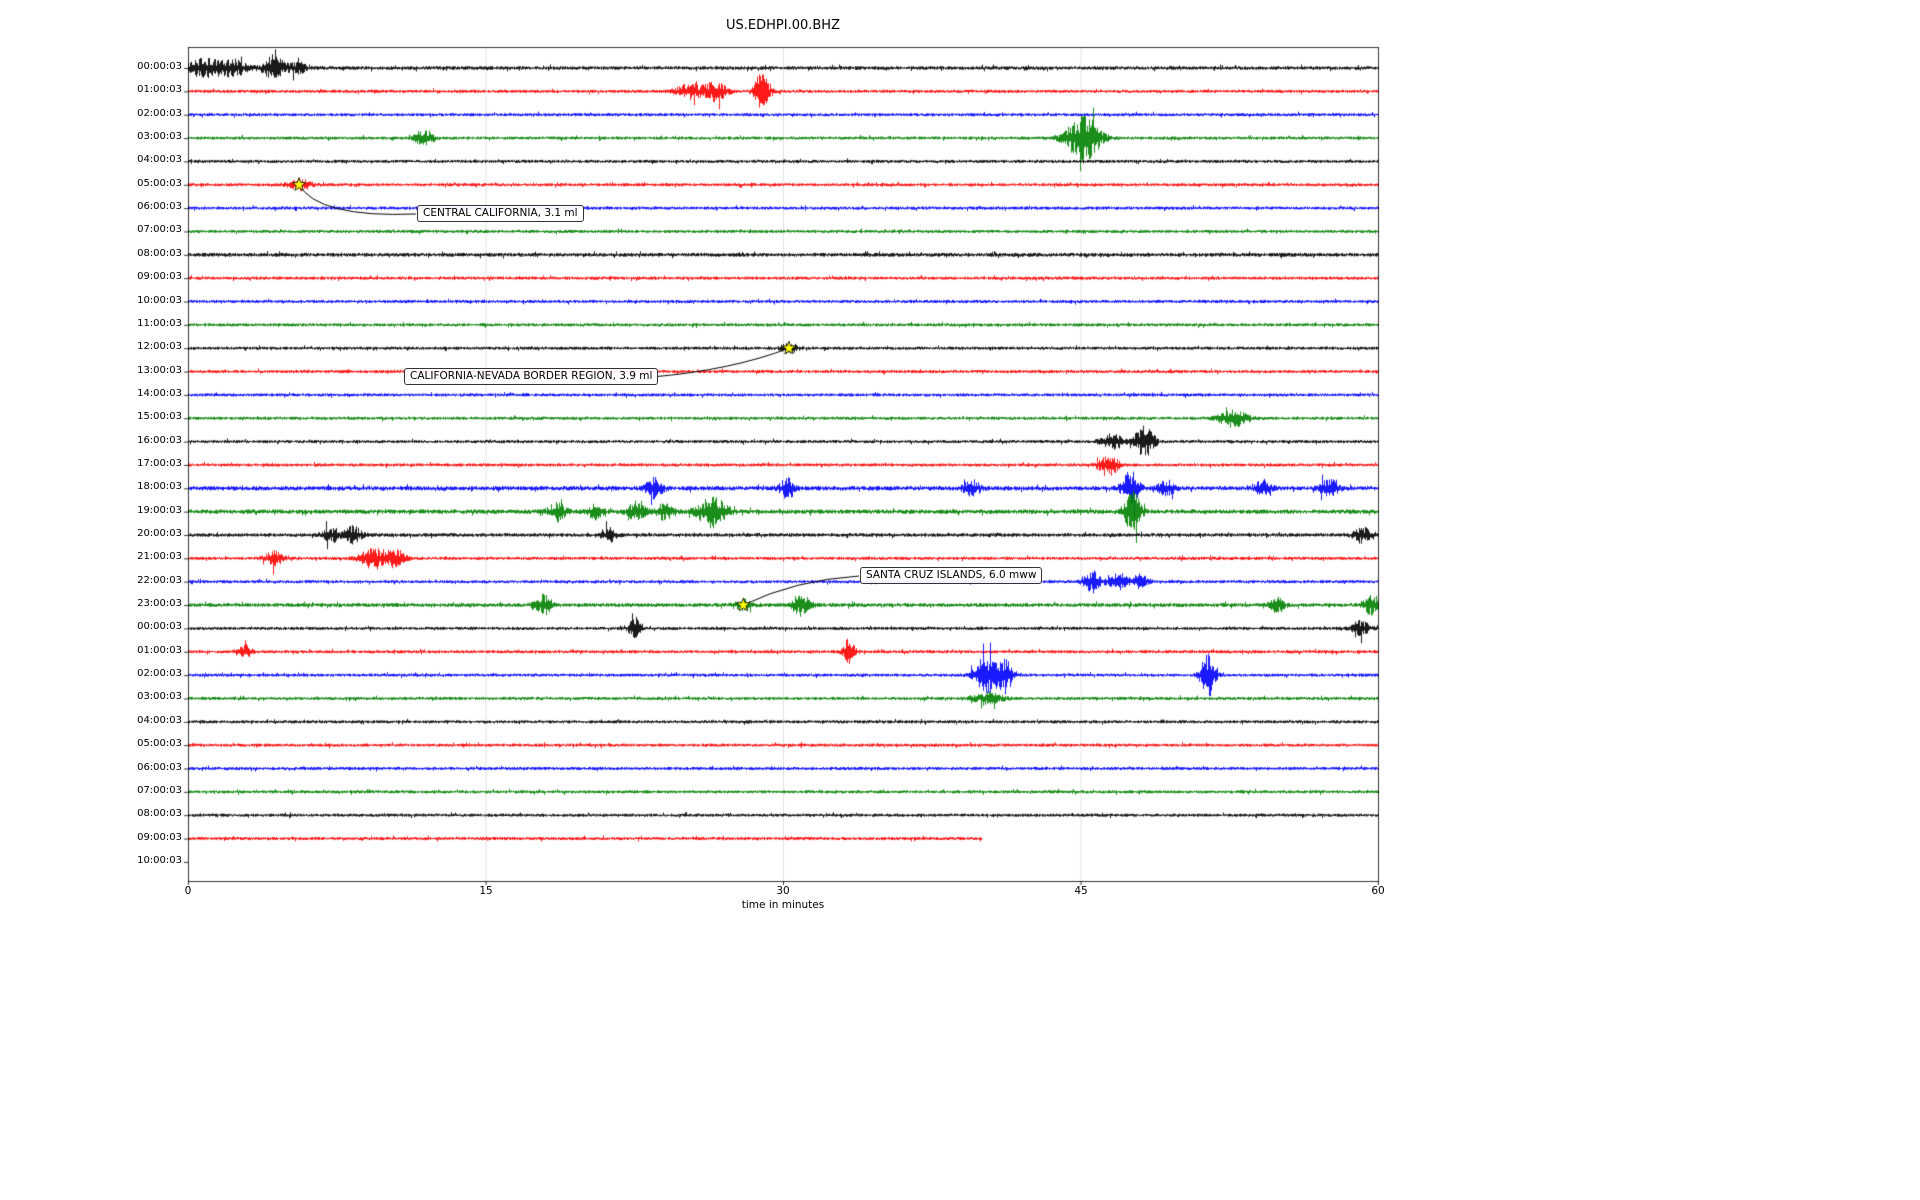 The height and width of the screenshot is (1200, 1920). What do you see at coordinates (159, 487) in the screenshot?
I see `y-tick-label: 18:00:03` at bounding box center [159, 487].